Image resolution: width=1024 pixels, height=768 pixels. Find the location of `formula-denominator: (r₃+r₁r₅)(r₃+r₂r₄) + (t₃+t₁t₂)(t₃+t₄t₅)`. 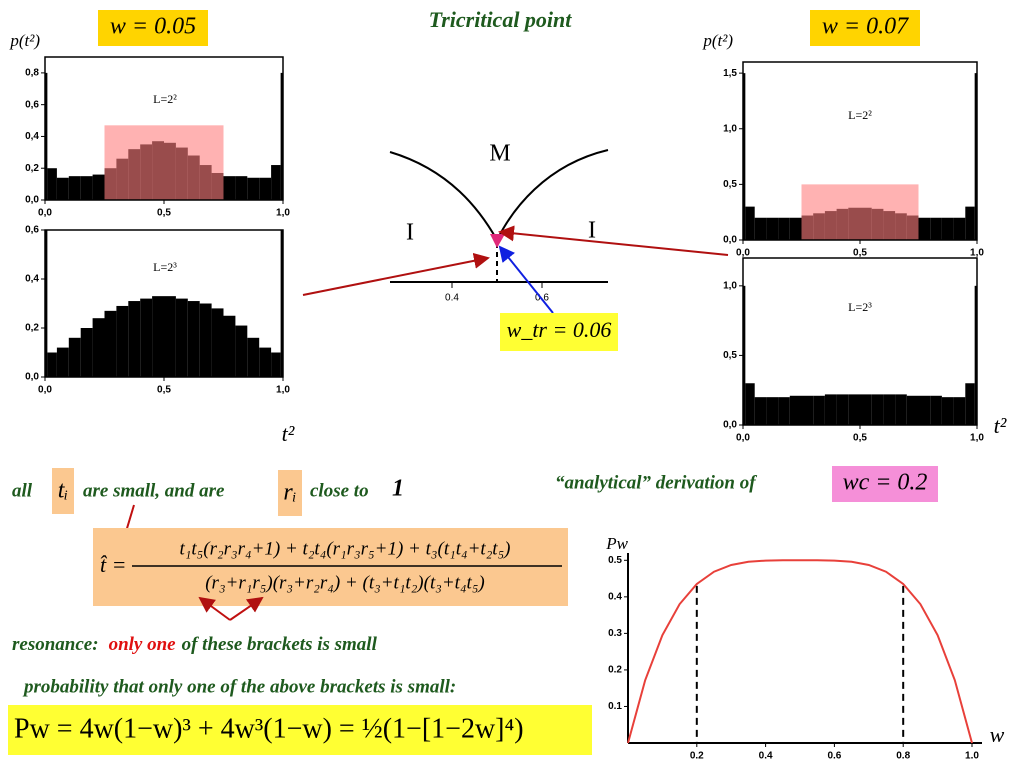

formula-denominator: (r₃+r₁r₅)(r₃+r₂r₄) + (t₃+t₁t₂)(t₃+t₄t₅) is located at coordinates (345, 582).